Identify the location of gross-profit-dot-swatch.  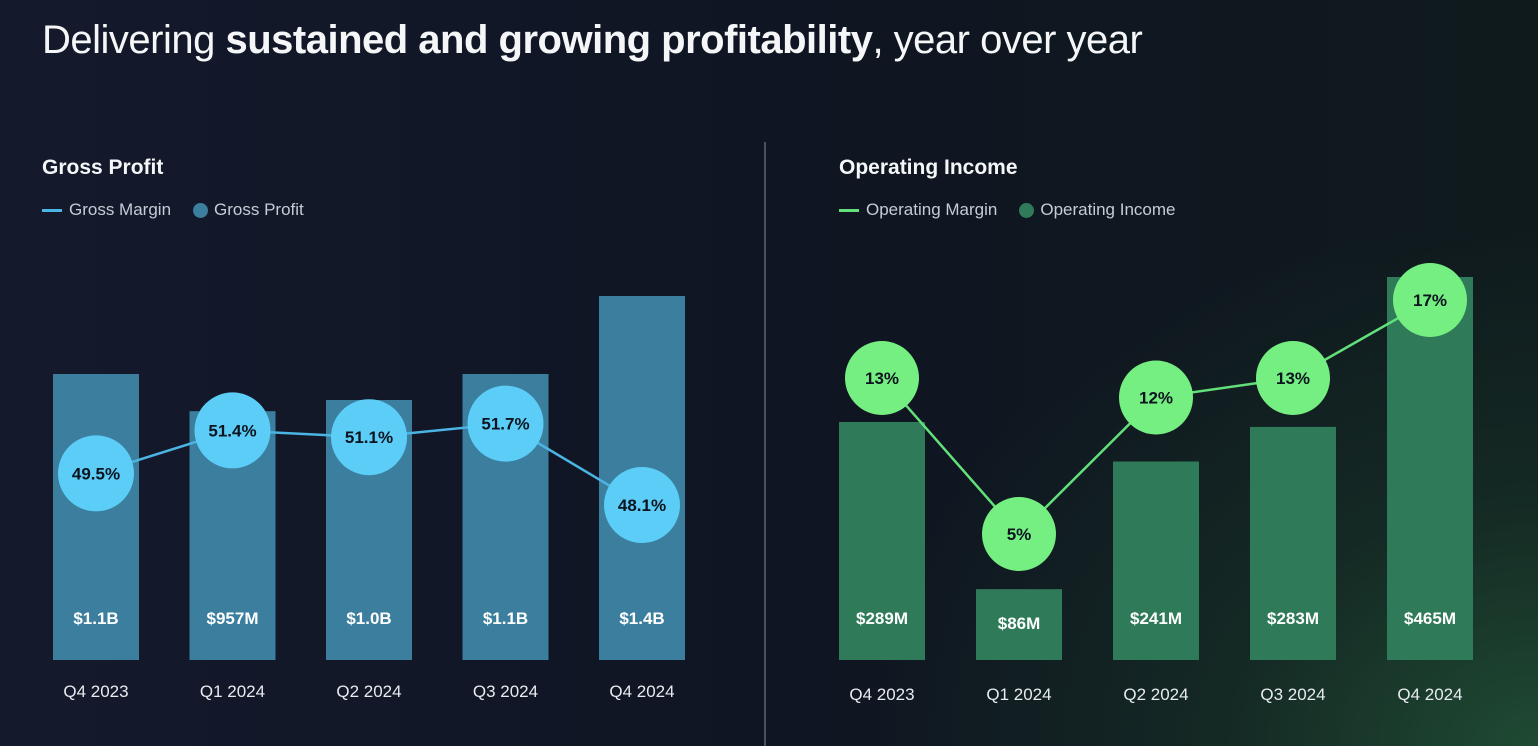
(201, 210).